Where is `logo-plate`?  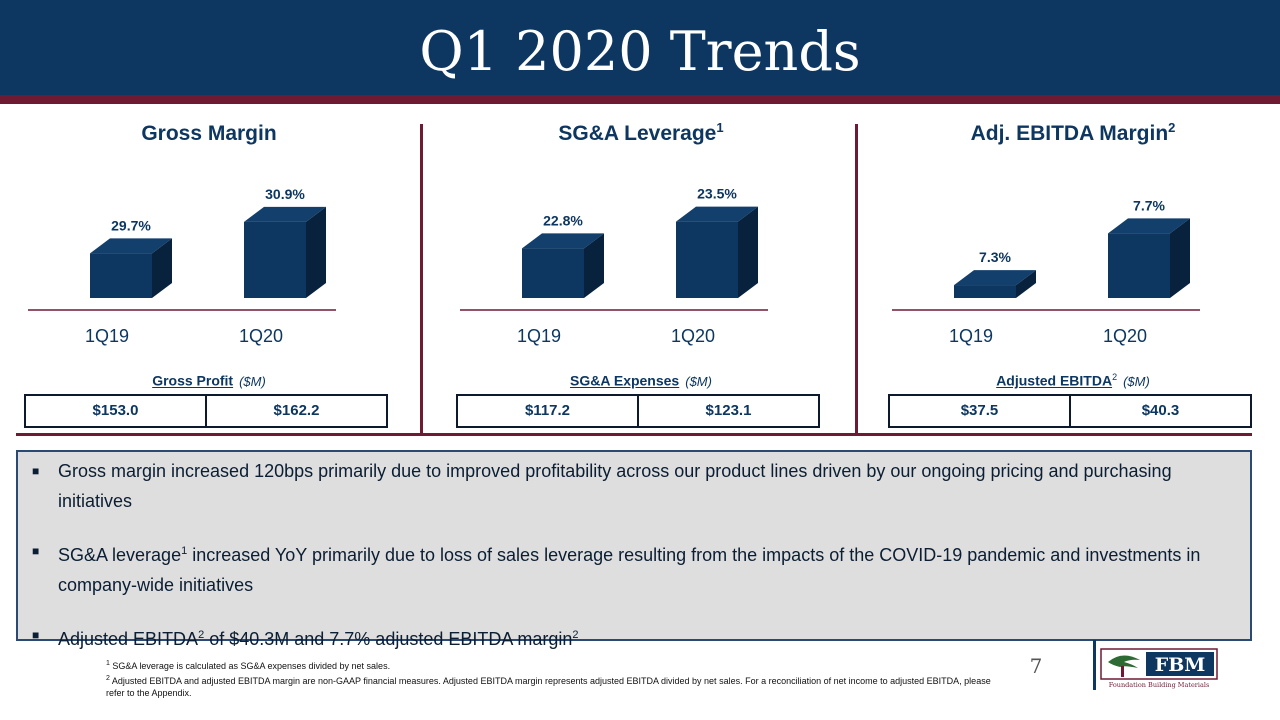
logo-plate is located at coordinates (1180, 664).